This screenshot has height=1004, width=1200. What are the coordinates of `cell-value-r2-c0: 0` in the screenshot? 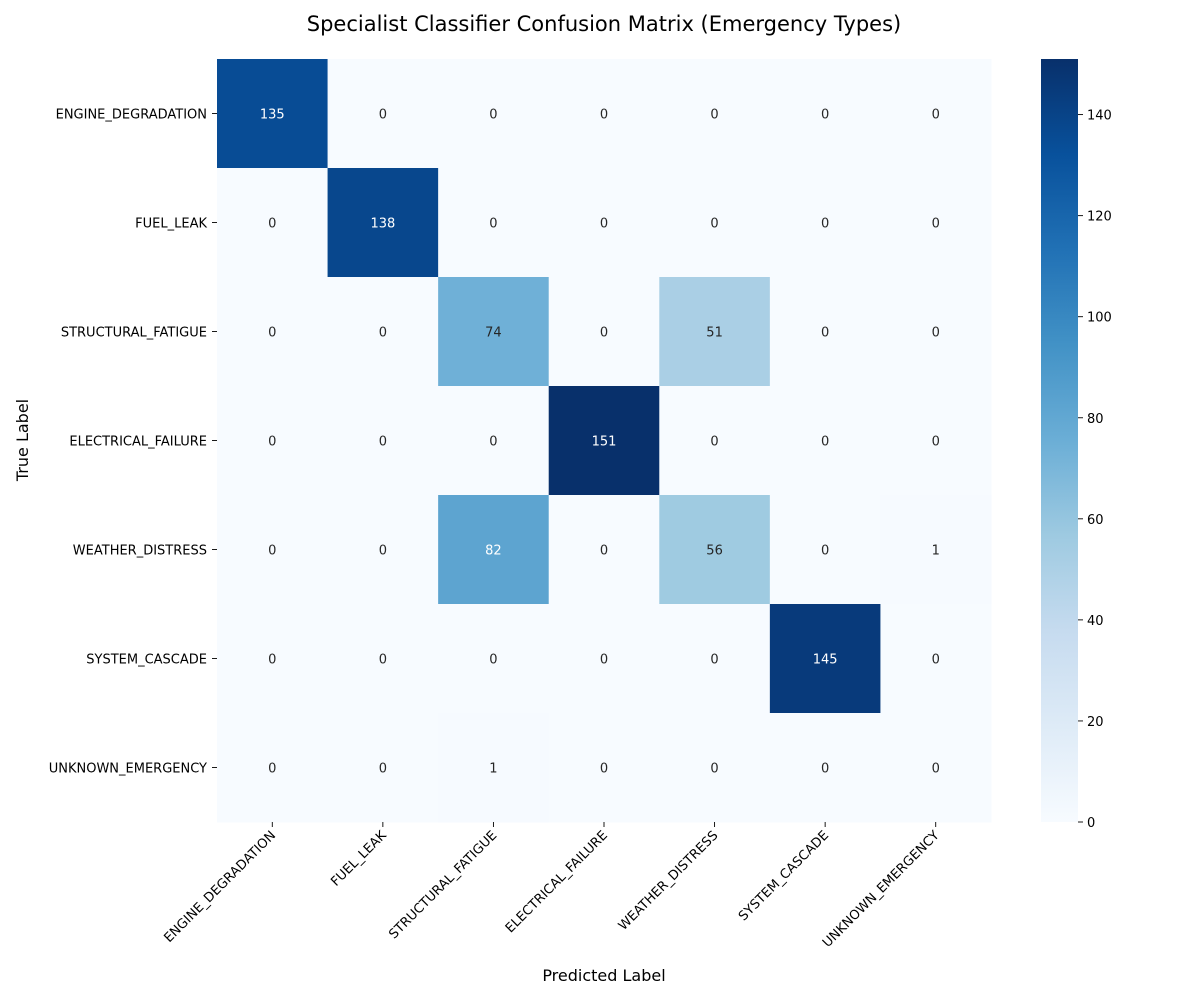 It's located at (272, 333).